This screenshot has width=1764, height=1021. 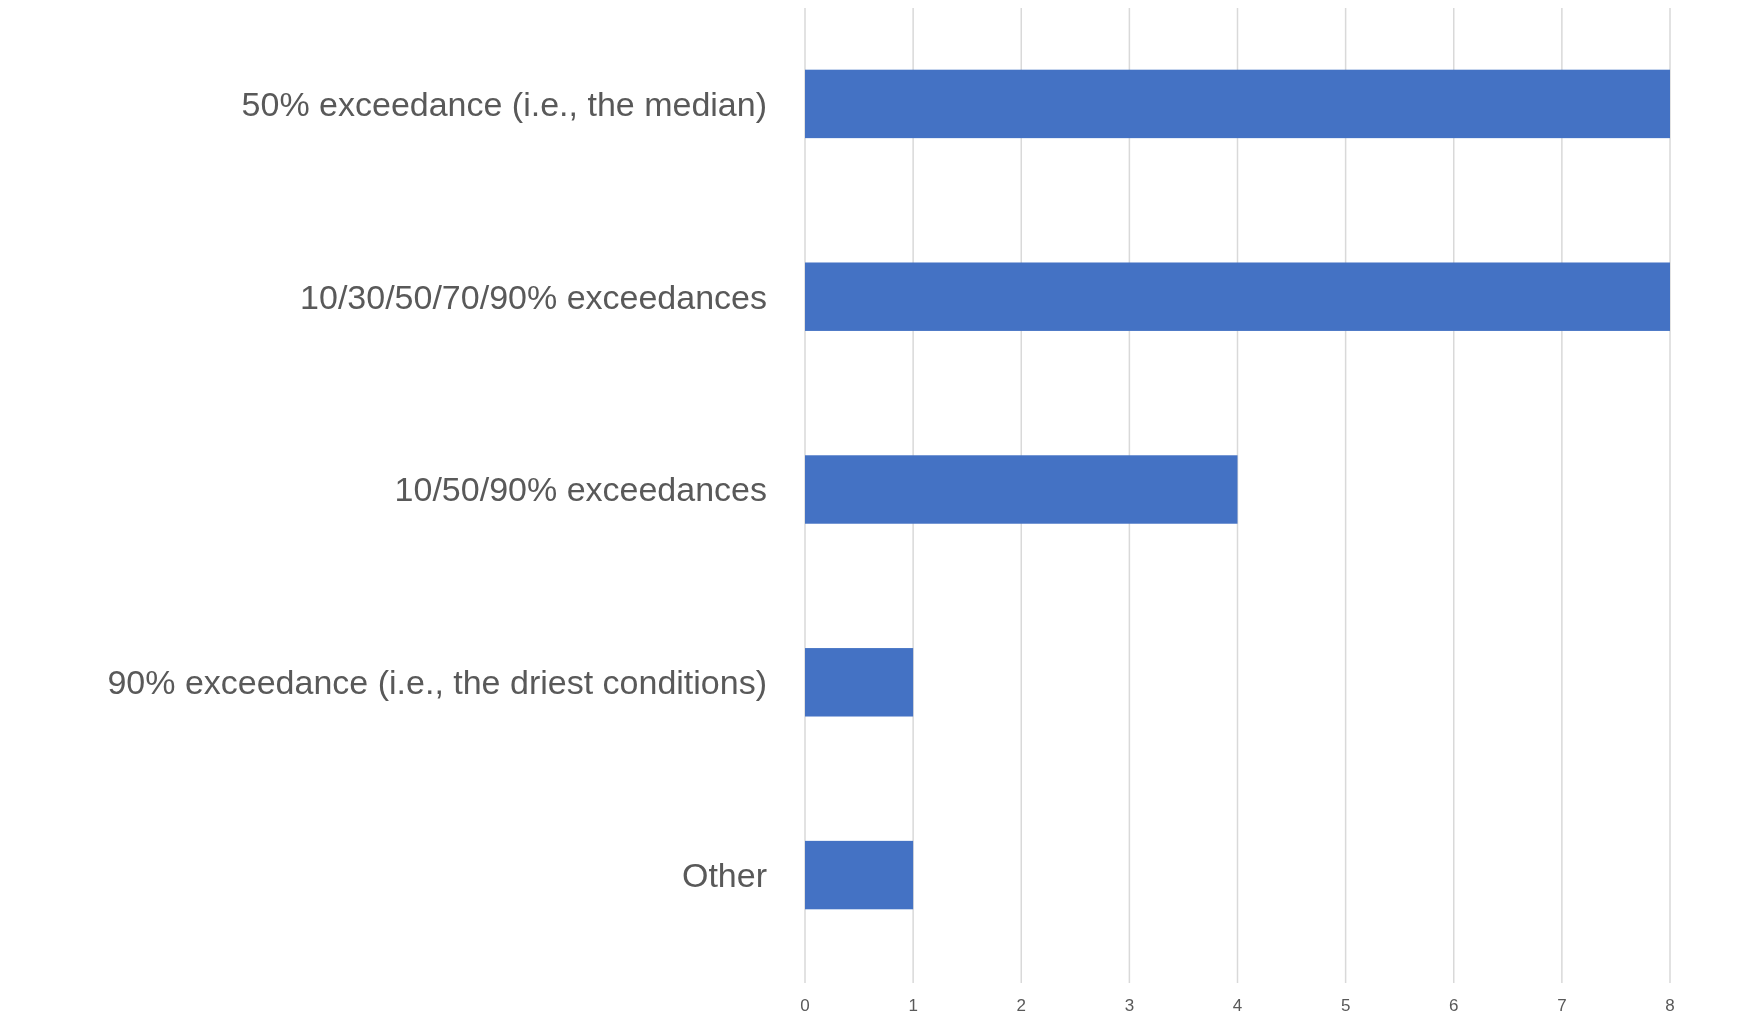 I want to click on x-tick-label: 2, so click(x=1021, y=1005).